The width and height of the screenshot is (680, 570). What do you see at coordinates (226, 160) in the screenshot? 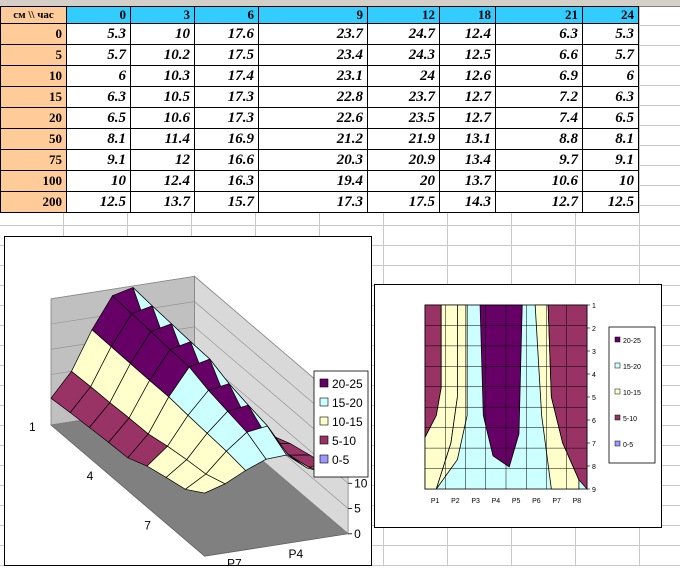
I see `value-cell: 16.6` at bounding box center [226, 160].